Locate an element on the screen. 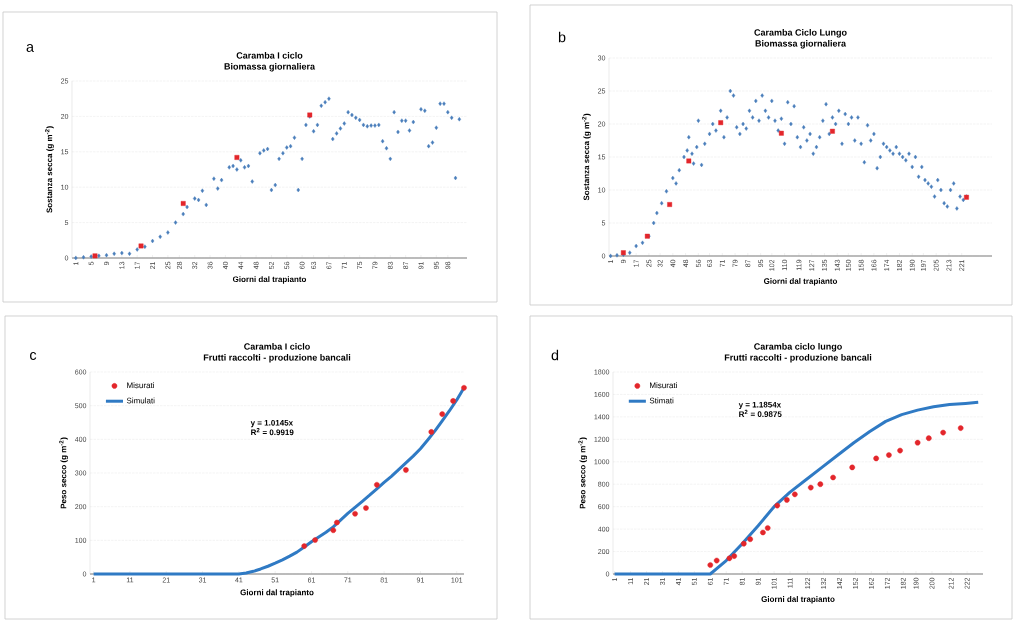 This screenshot has width=1017, height=621. annotation: R$^{2}$ = 0.9875 is located at coordinates (760, 413).